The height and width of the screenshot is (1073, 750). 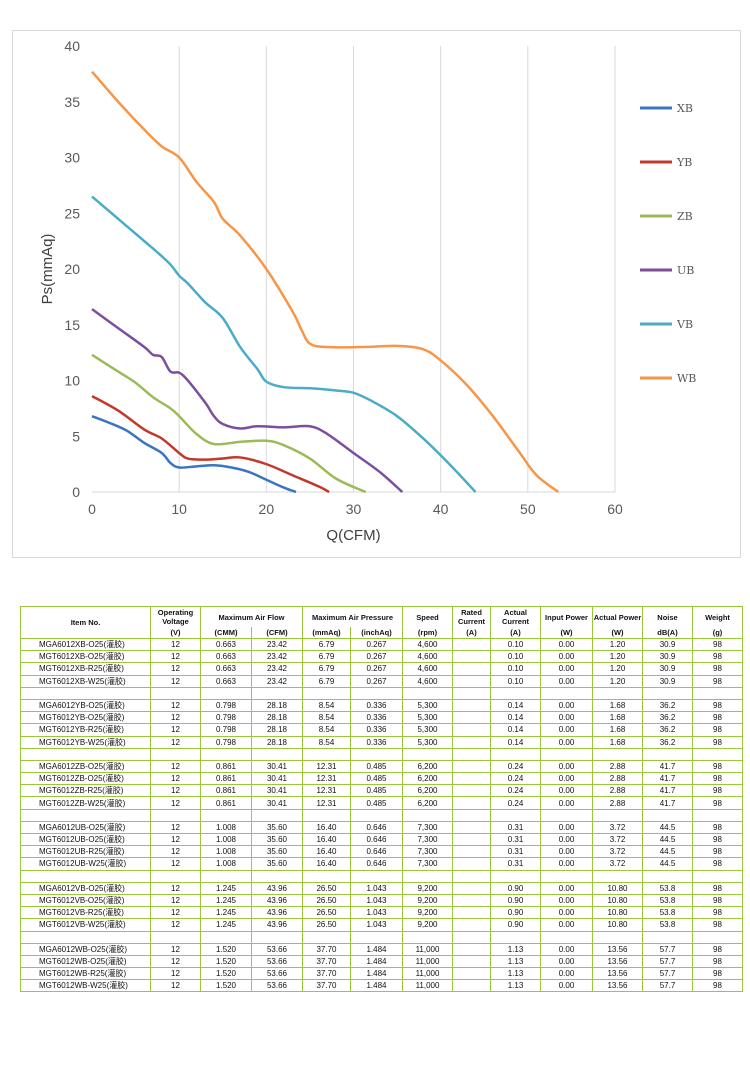 What do you see at coordinates (72, 158) in the screenshot?
I see `y-tick-label: 30` at bounding box center [72, 158].